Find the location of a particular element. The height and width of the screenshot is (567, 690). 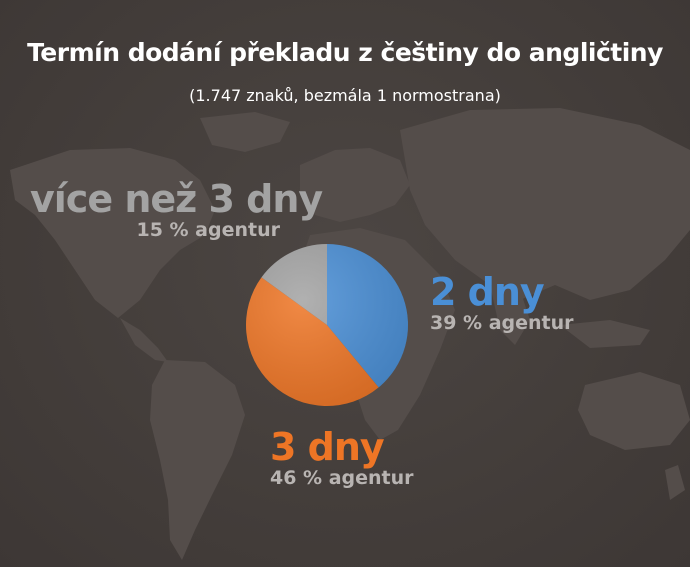

chart-subtitle: (1.747 znaků, bezmála 1 normostrana) is located at coordinates (345, 95).